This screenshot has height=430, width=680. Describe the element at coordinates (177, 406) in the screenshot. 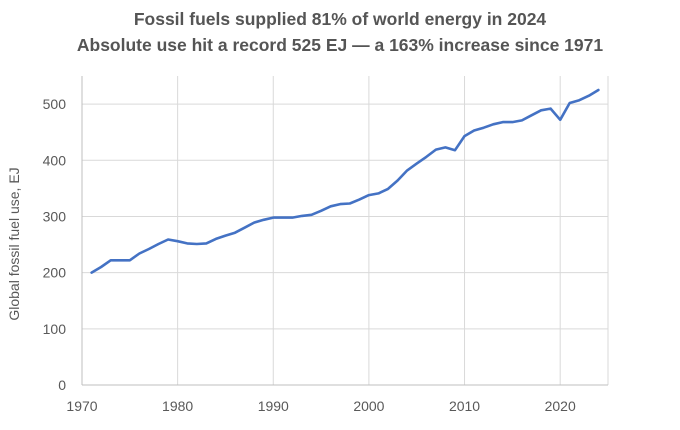

I see `x-tick-label: 1980` at that location.